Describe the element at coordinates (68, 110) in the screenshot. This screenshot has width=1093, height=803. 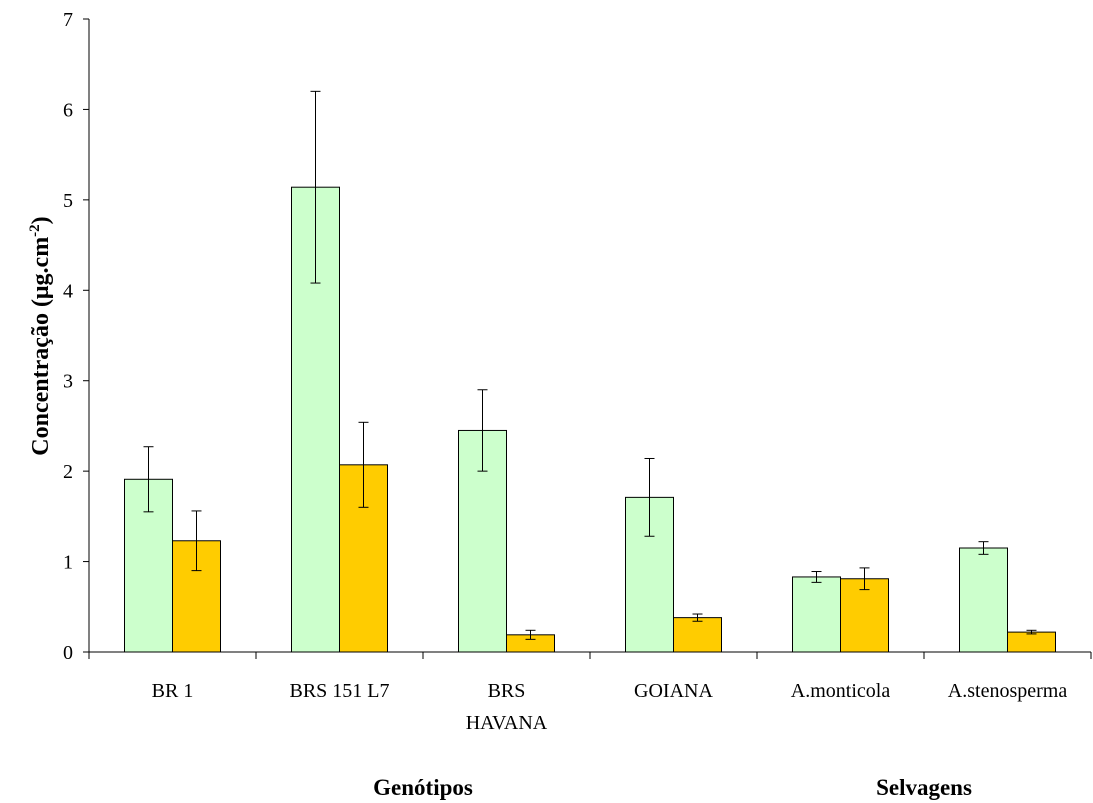
I see `y-tick-label: 6` at that location.